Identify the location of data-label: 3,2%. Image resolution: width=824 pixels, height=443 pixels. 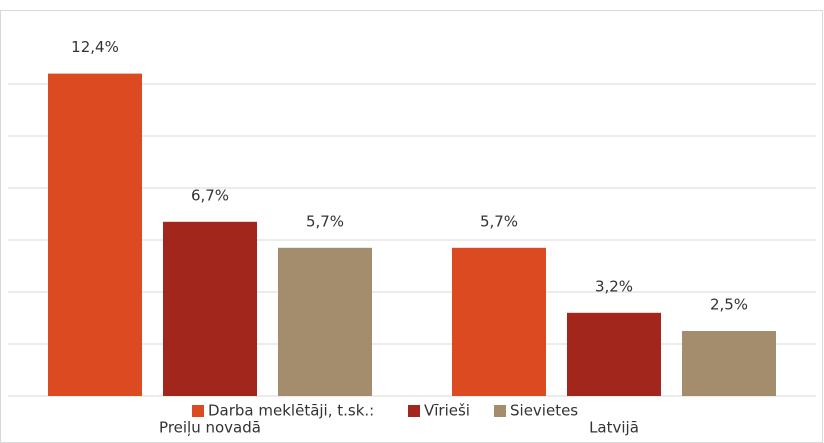
(614, 286).